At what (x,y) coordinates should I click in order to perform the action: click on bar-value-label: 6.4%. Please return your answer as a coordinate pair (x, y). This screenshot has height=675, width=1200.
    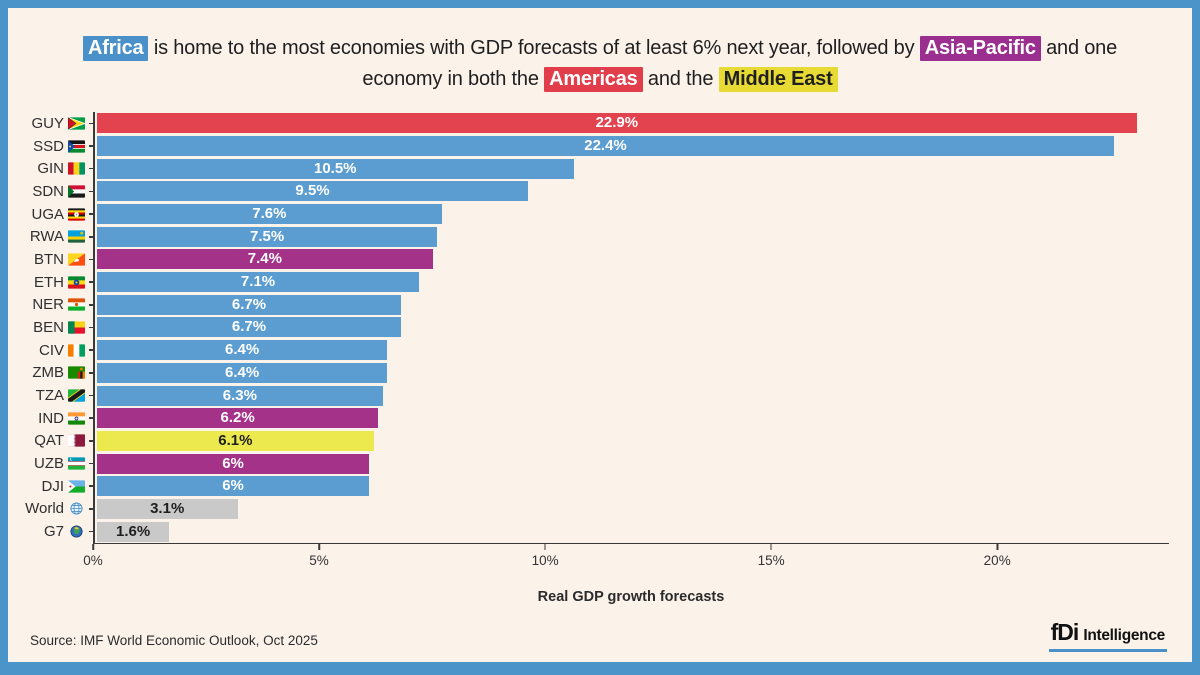
    Looking at the image, I should click on (242, 350).